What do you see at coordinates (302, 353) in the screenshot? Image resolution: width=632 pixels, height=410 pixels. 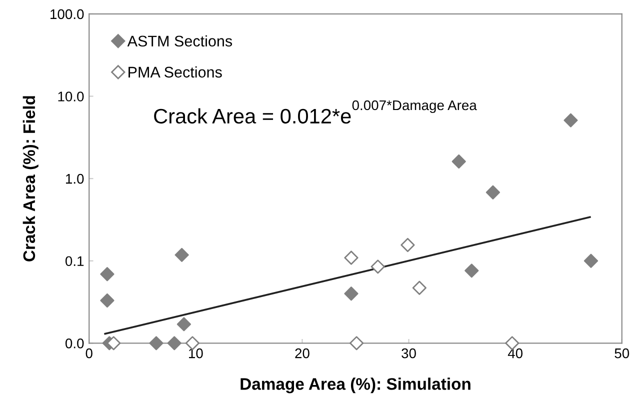 I see `x-tick-label: 20` at bounding box center [302, 353].